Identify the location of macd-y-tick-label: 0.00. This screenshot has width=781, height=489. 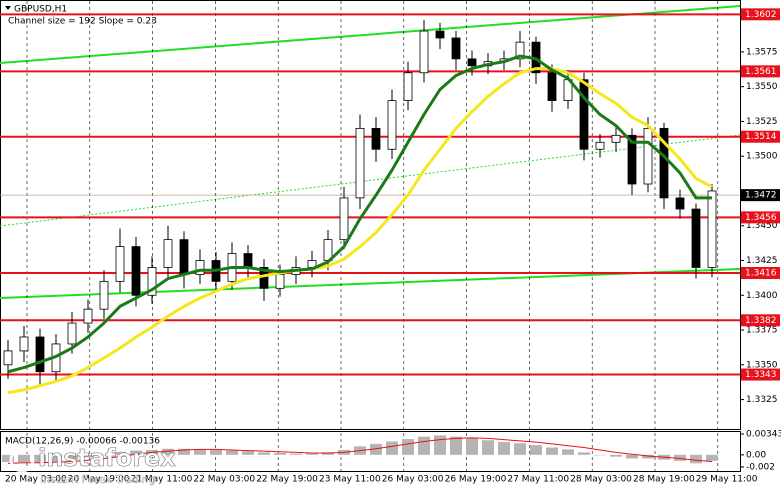
(756, 455).